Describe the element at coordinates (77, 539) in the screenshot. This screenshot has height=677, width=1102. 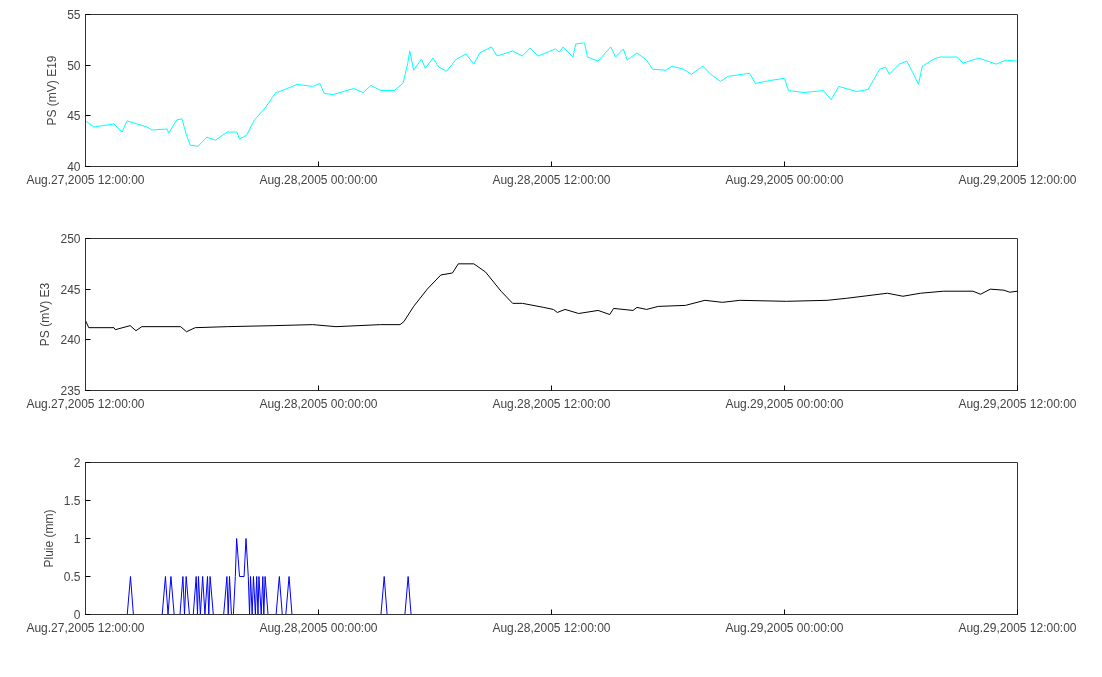
I see `y-tick-label: 1` at that location.